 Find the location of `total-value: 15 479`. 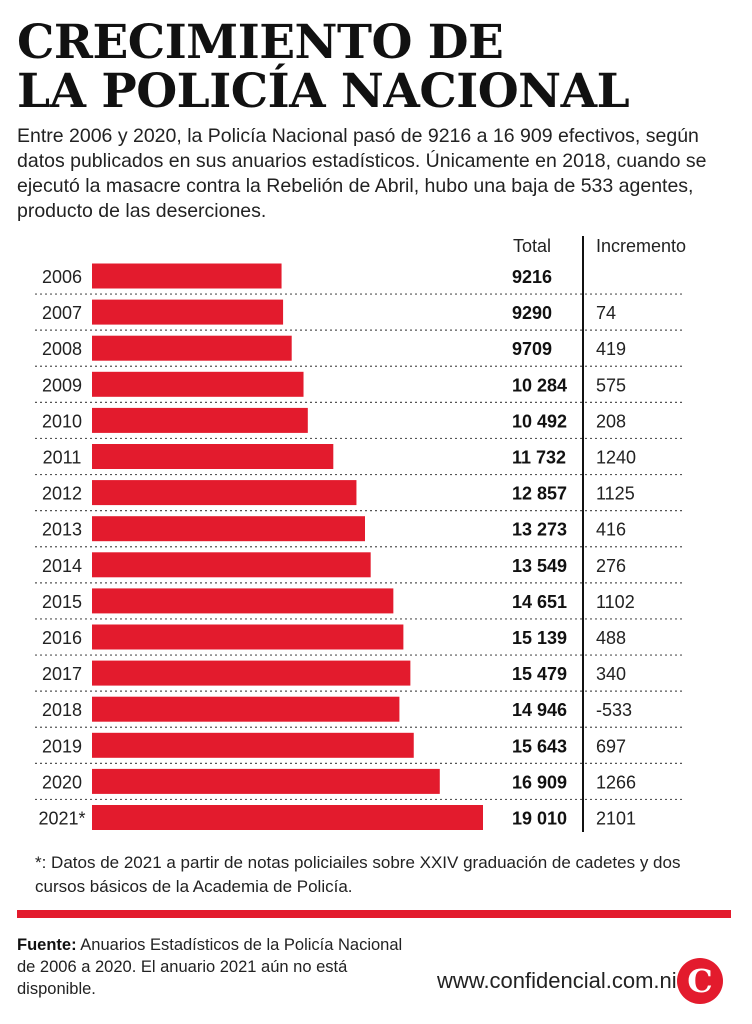

total-value: 15 479 is located at coordinates (539, 674).